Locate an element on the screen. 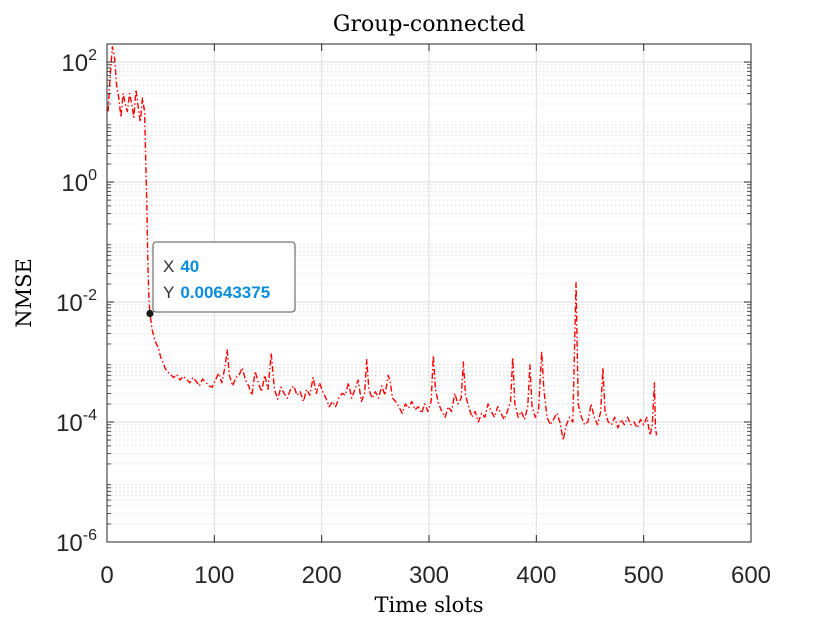 The width and height of the screenshot is (830, 623). data-tip-marker is located at coordinates (150, 313).